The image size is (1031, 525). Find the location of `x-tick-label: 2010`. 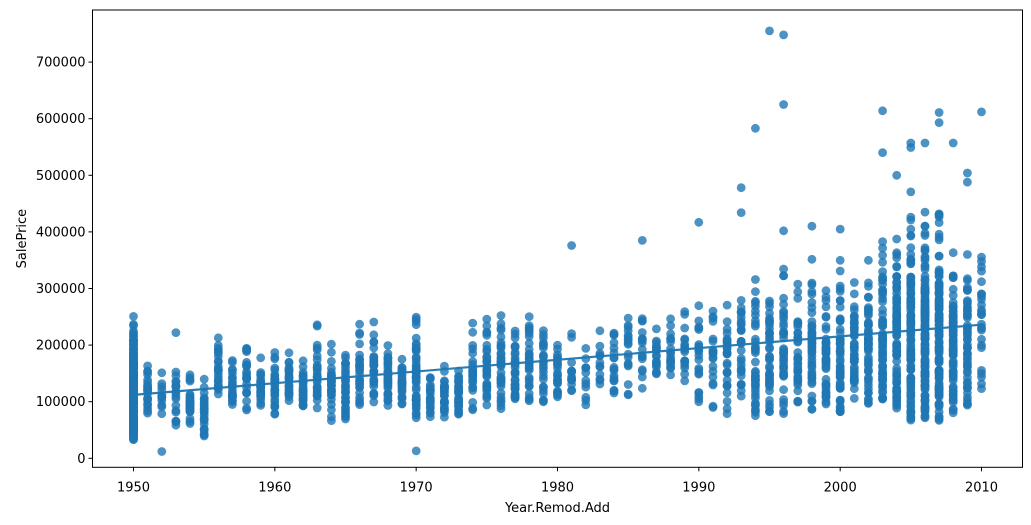

x-tick-label: 2010 is located at coordinates (981, 487).